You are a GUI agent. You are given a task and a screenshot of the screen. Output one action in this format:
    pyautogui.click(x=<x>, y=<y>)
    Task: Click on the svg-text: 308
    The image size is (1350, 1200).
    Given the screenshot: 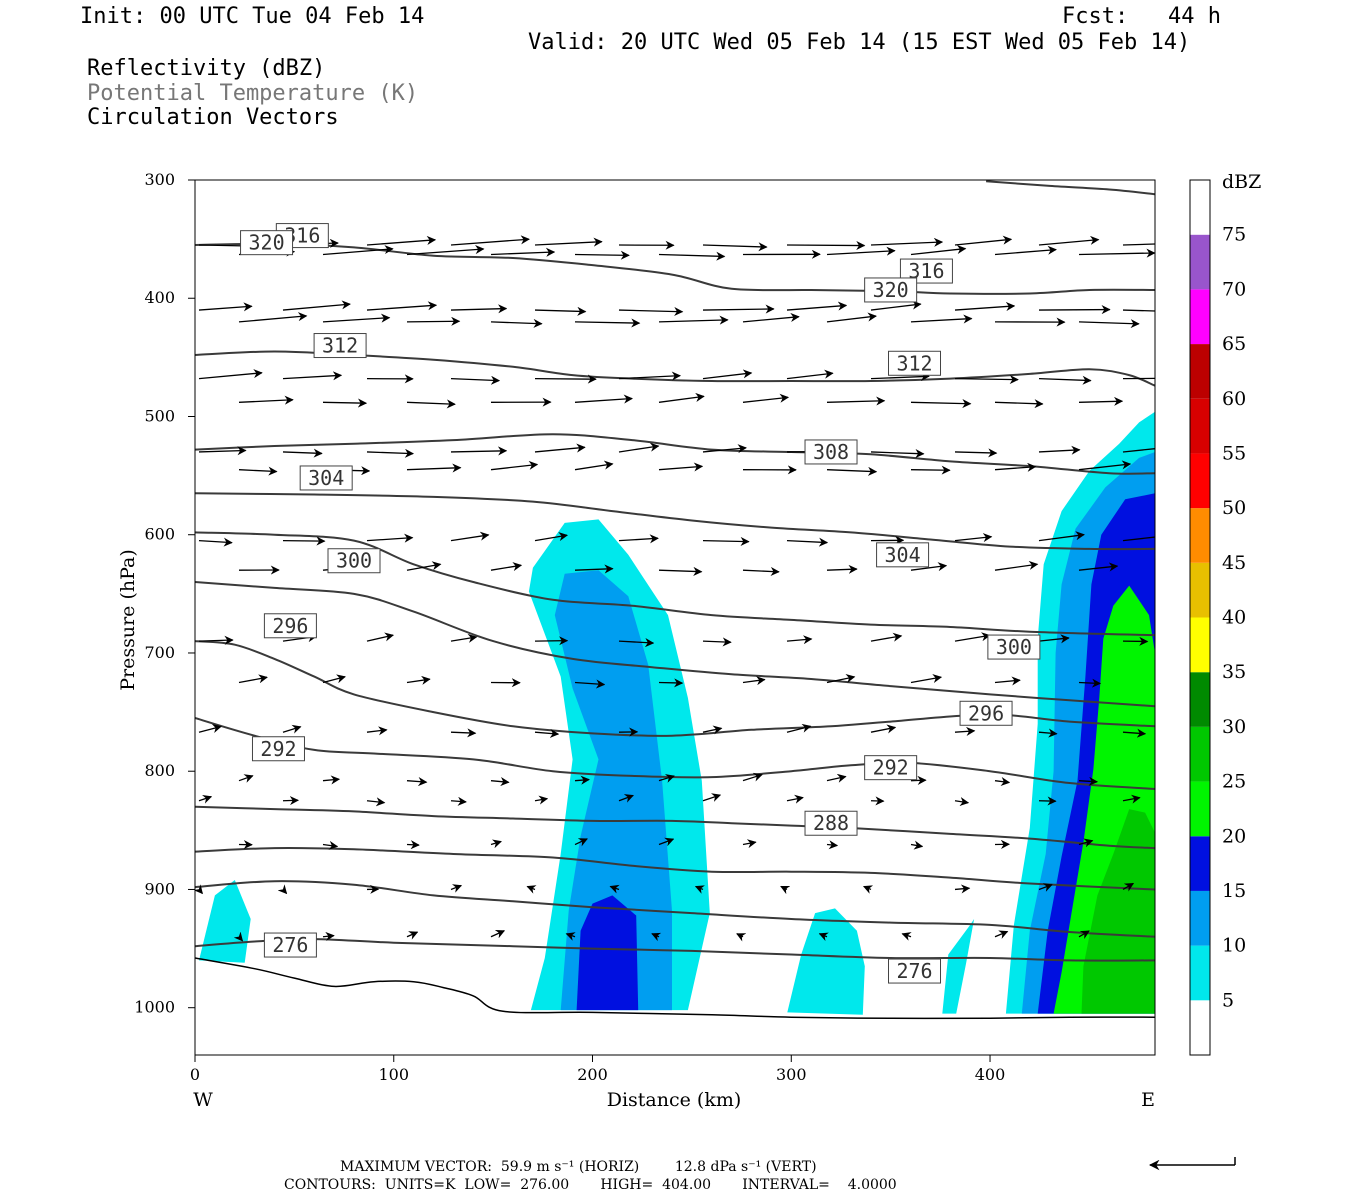 What is the action you would take?
    pyautogui.click(x=831, y=452)
    